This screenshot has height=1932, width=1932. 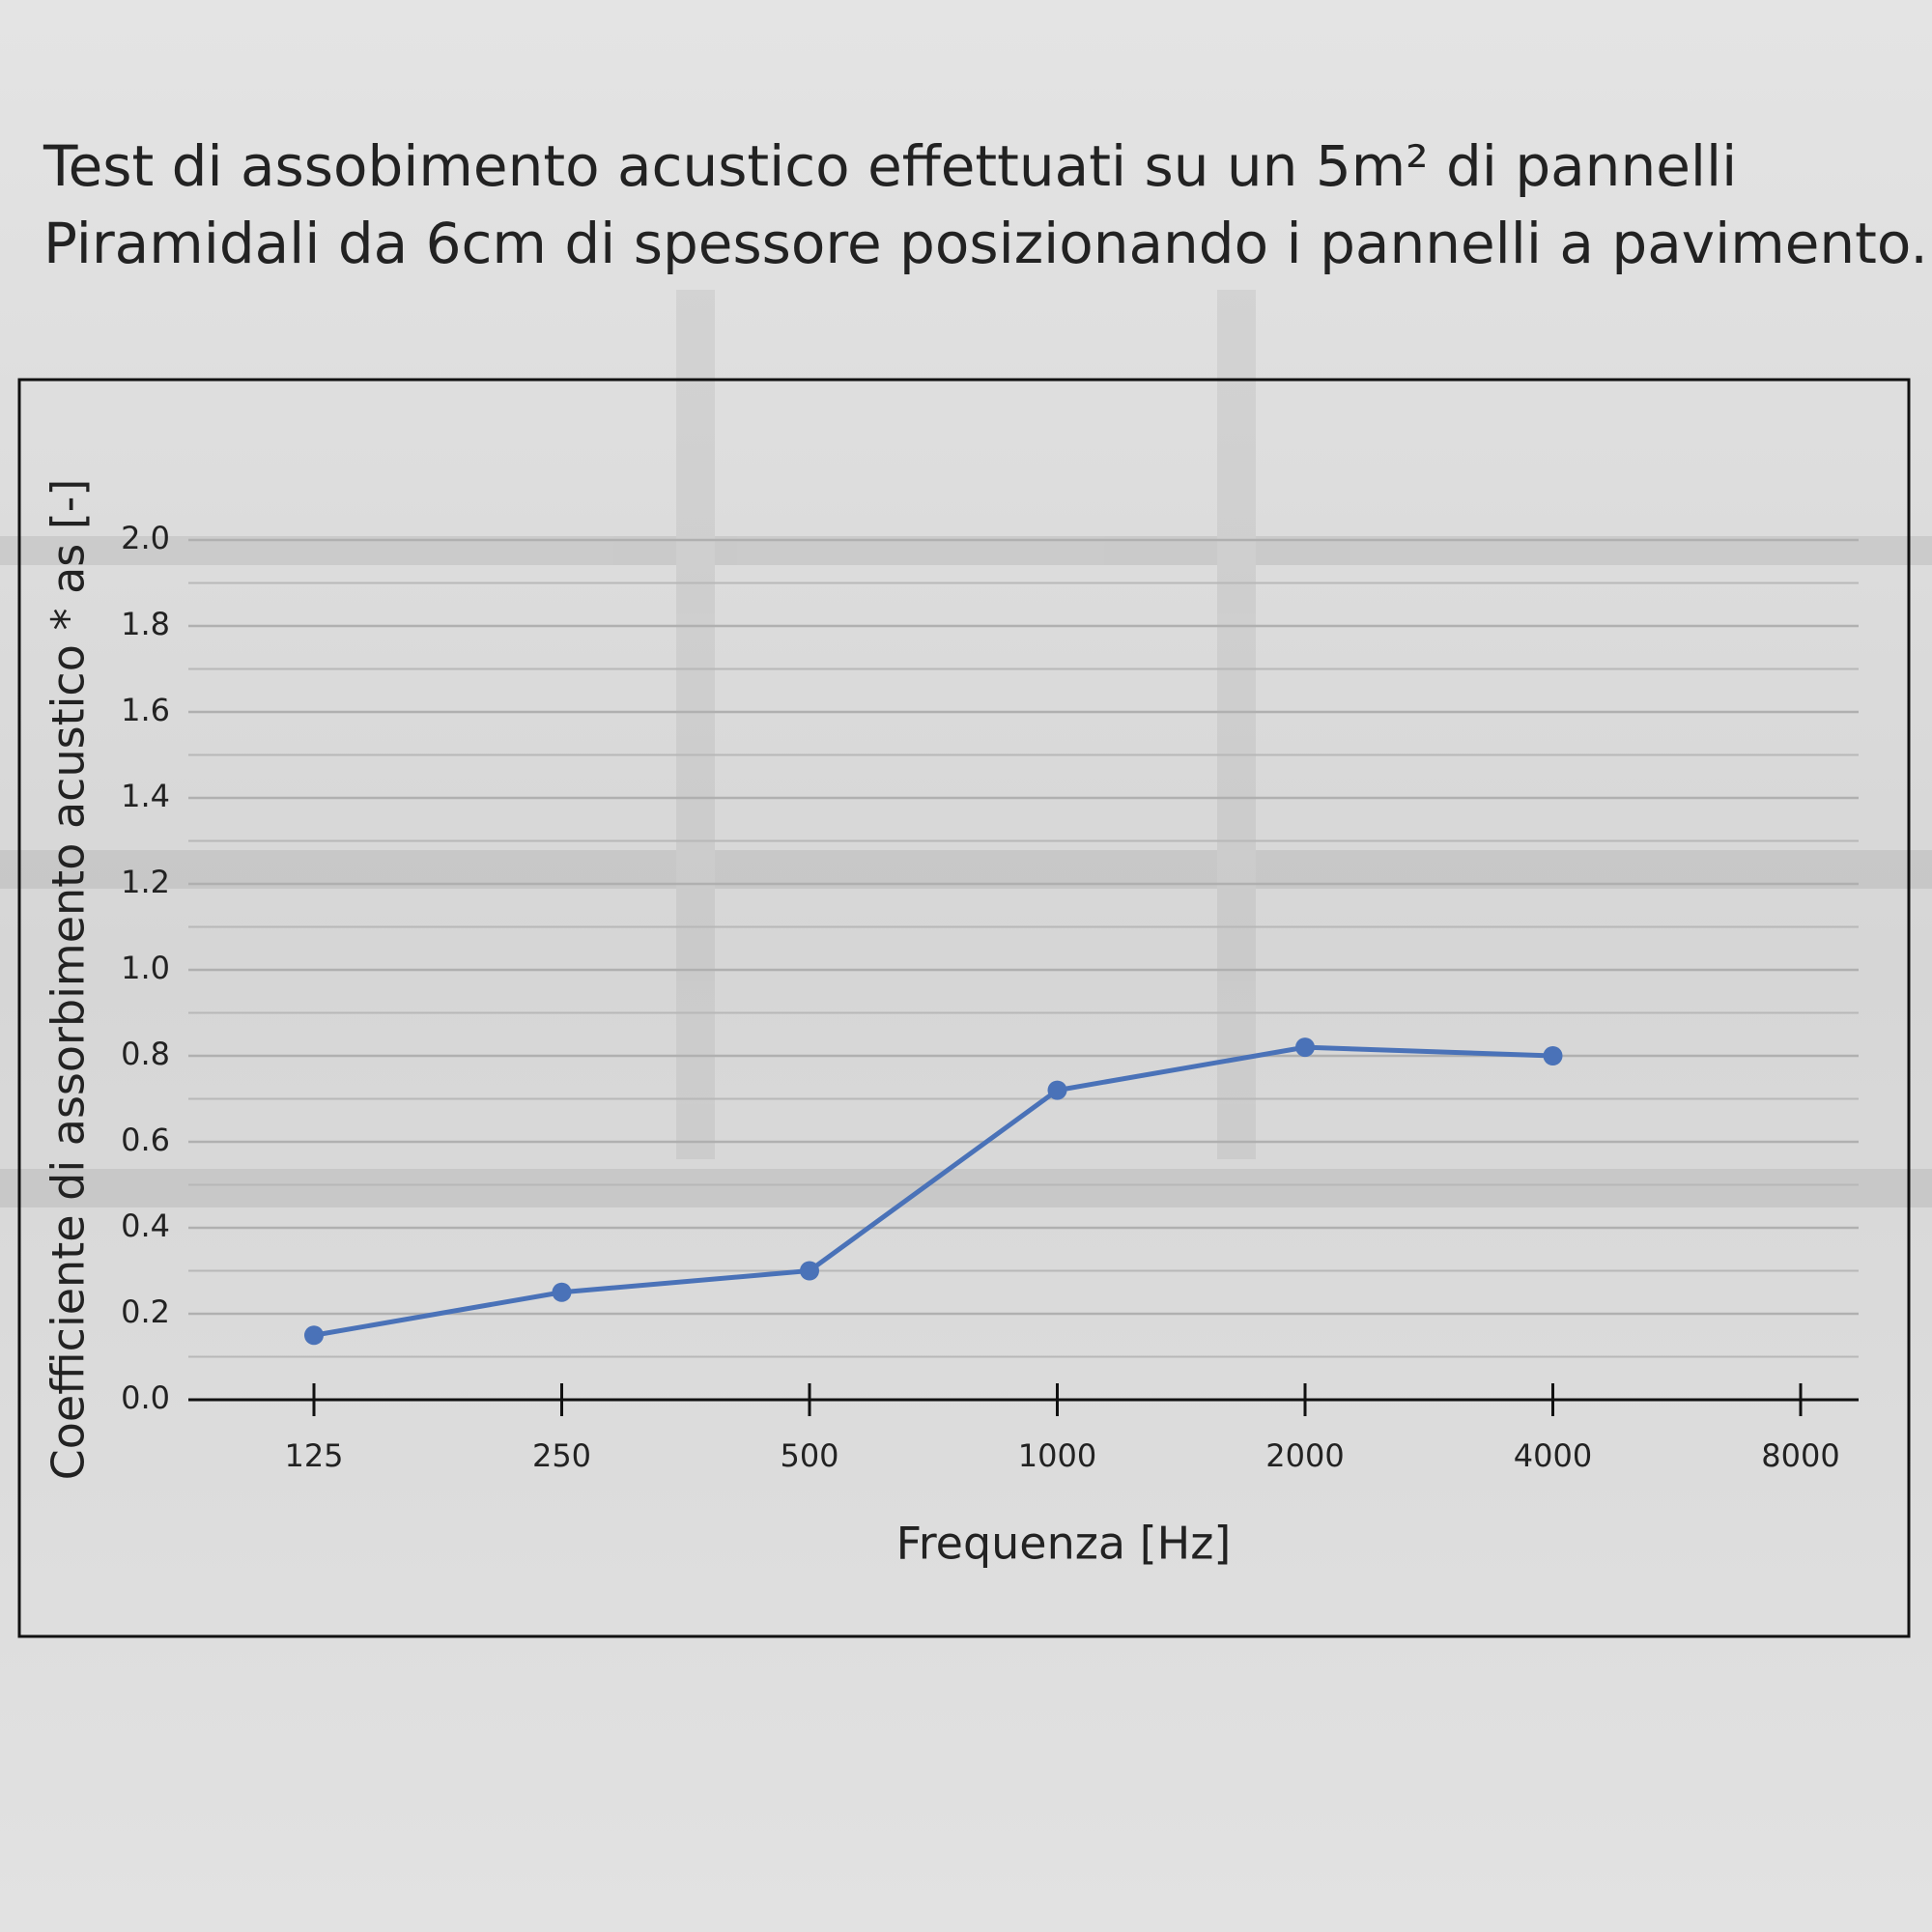 I want to click on x-tick-label: 1000, so click(x=1057, y=1455).